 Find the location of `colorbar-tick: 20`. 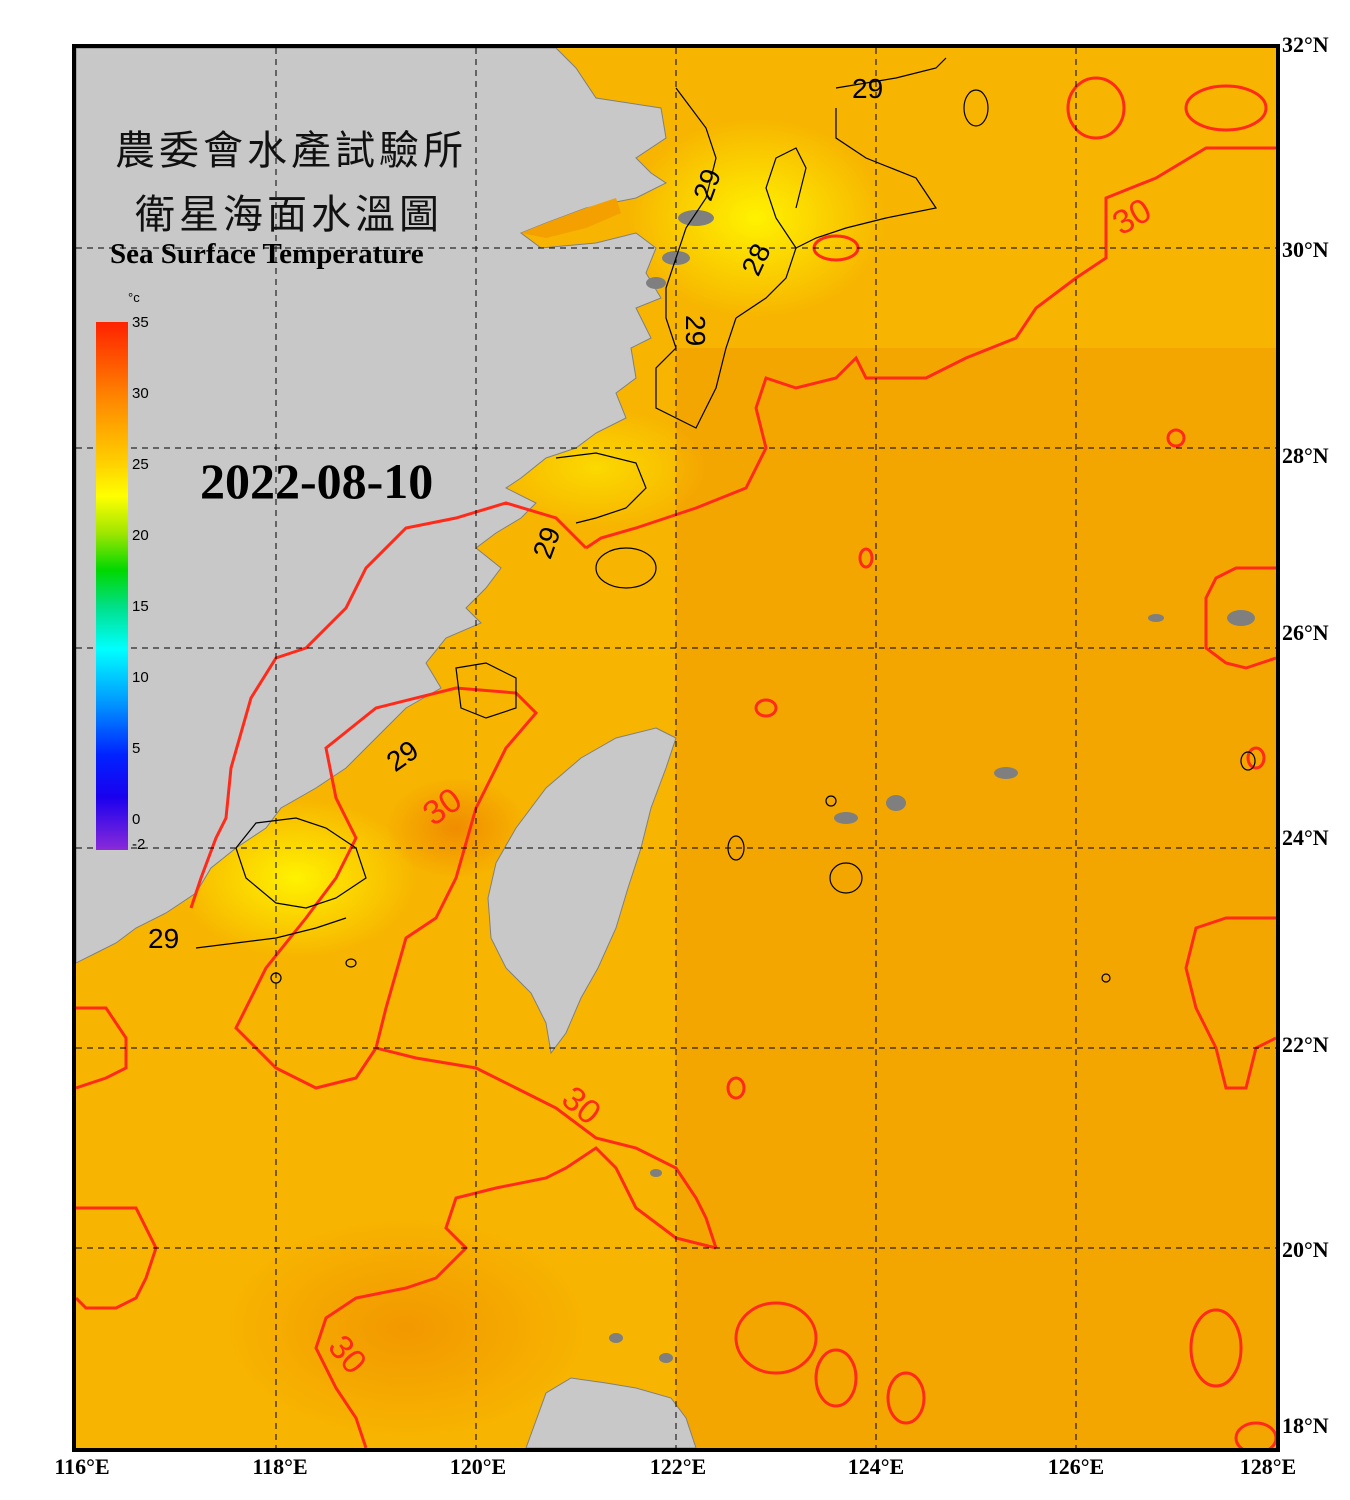

colorbar-tick: 20 is located at coordinates (140, 535).